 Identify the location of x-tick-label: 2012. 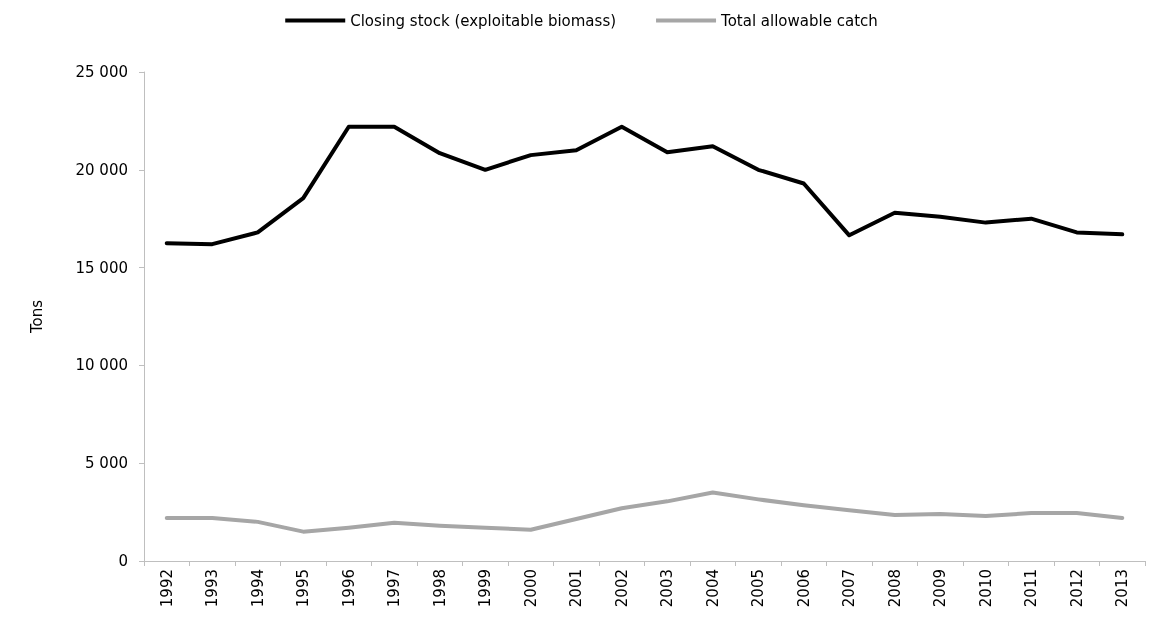
(1076, 588).